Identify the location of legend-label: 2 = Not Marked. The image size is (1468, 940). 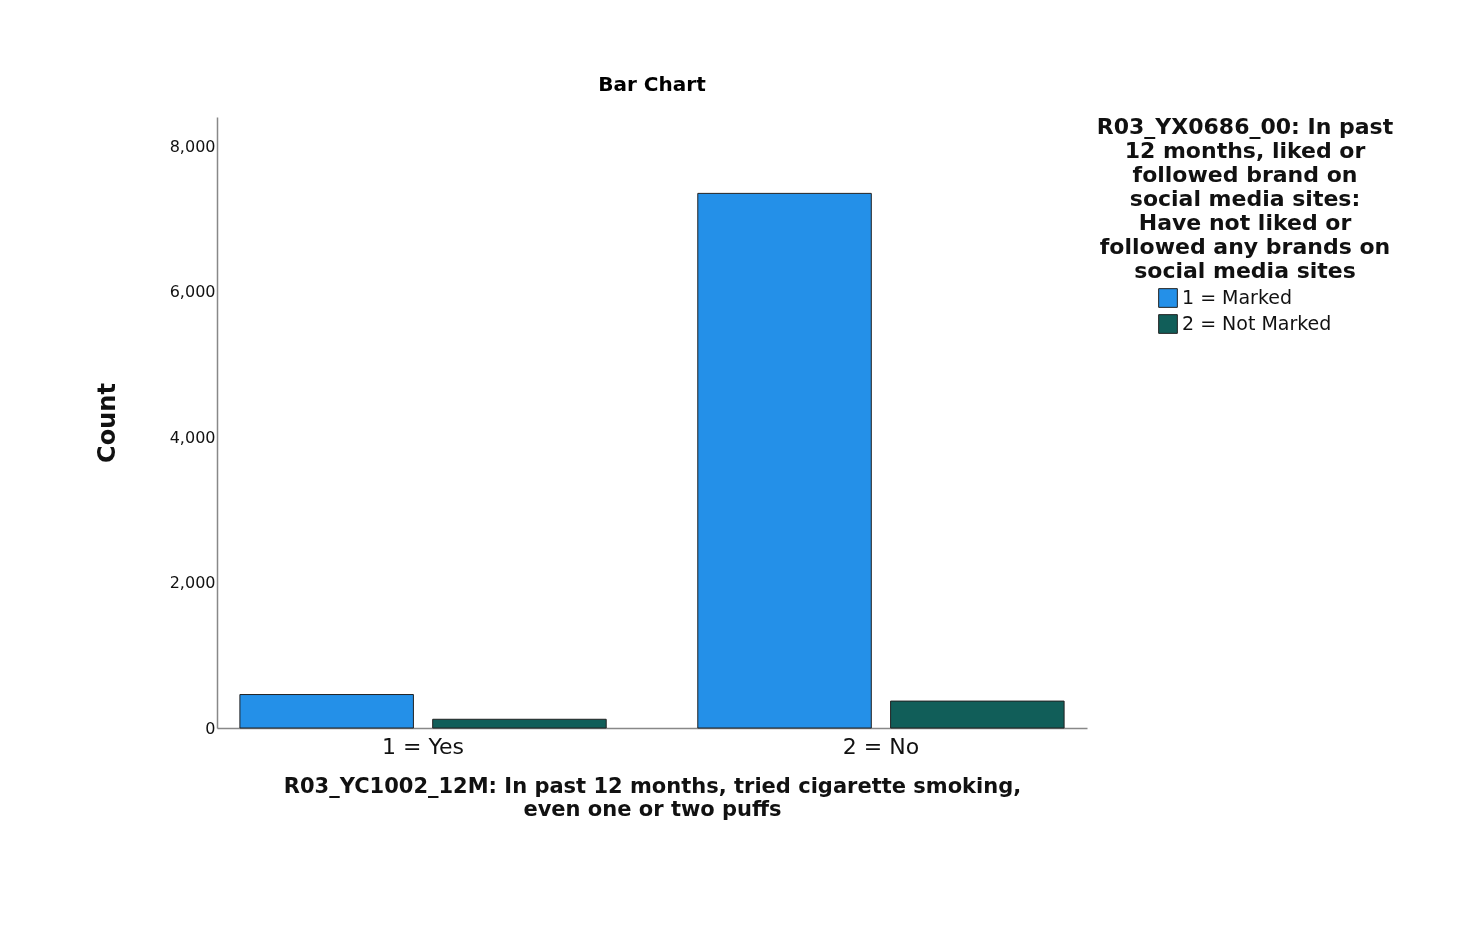
(1257, 323).